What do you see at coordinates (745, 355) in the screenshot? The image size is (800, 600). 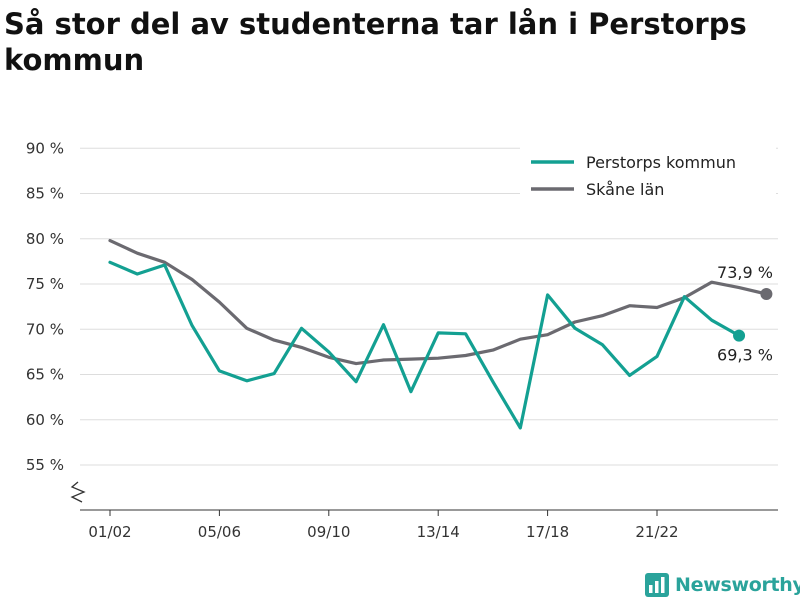 I see `end-label-perstorp: 69,3 %` at bounding box center [745, 355].